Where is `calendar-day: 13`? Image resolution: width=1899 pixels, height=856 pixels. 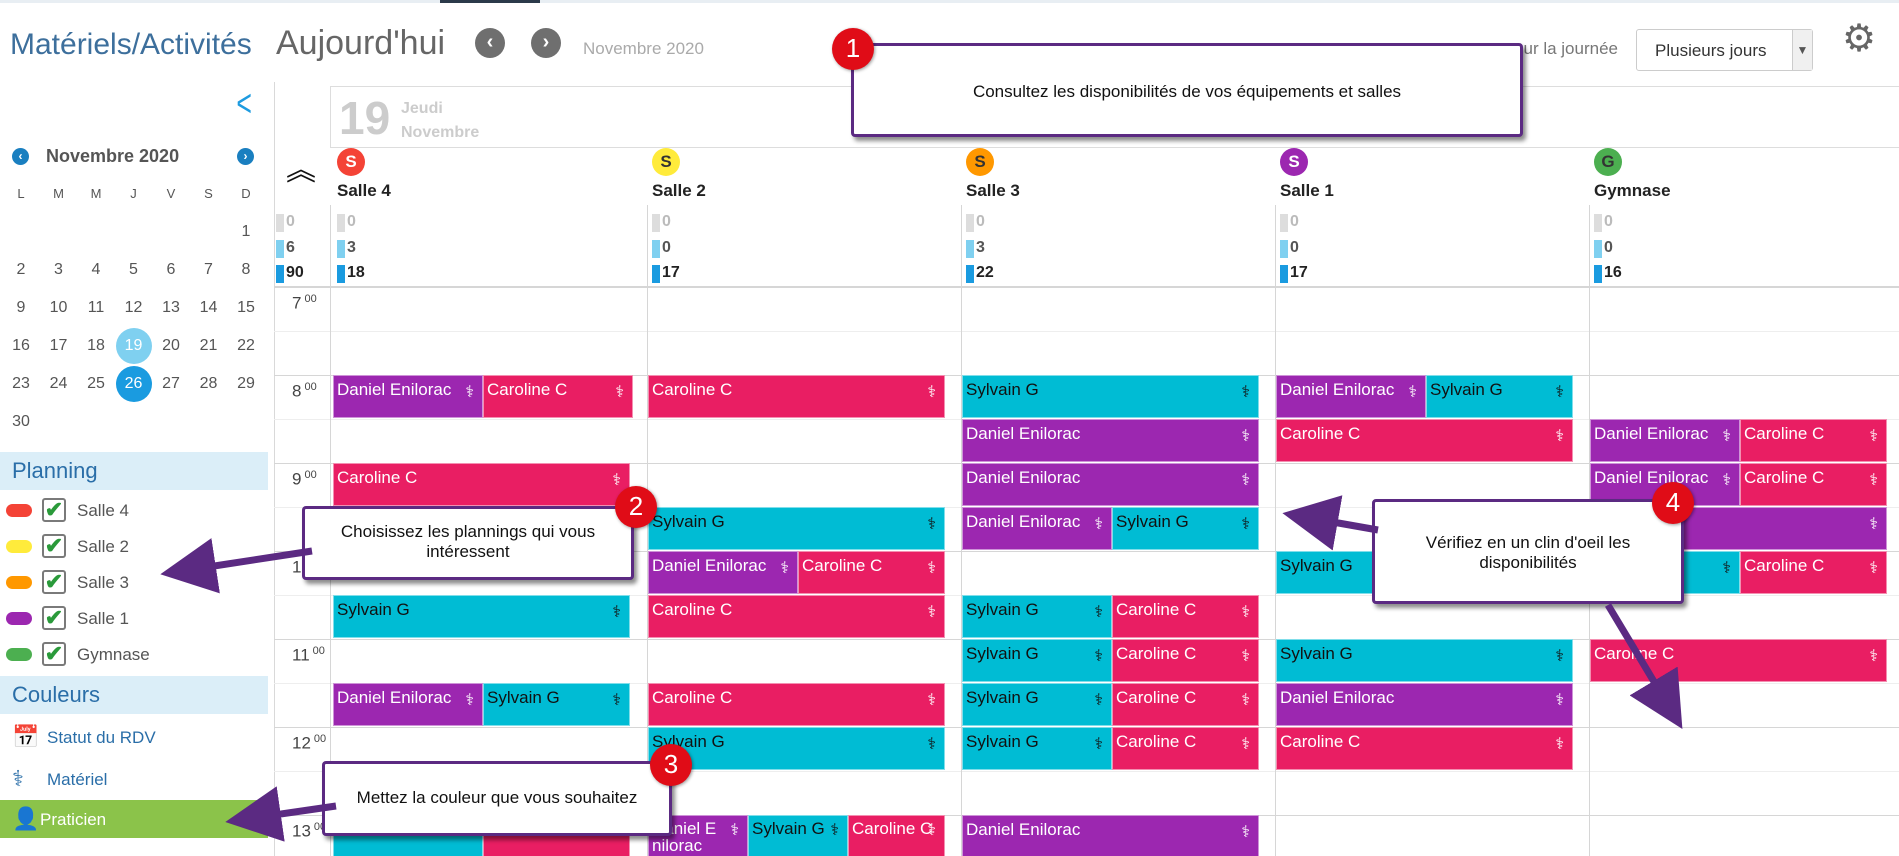 calendar-day: 13 is located at coordinates (171, 307).